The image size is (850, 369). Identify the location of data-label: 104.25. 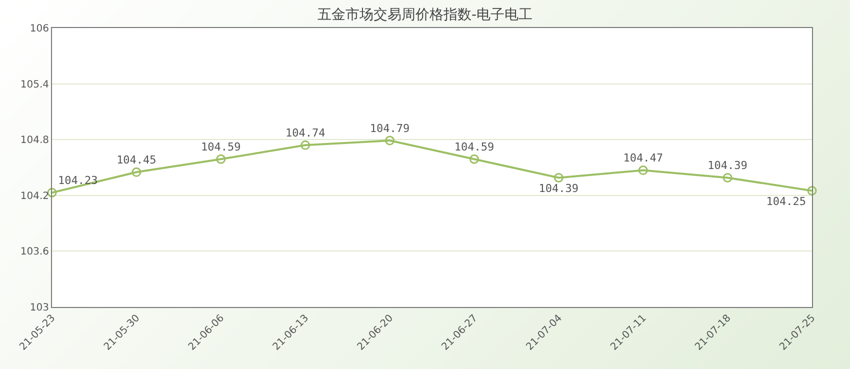
(786, 201).